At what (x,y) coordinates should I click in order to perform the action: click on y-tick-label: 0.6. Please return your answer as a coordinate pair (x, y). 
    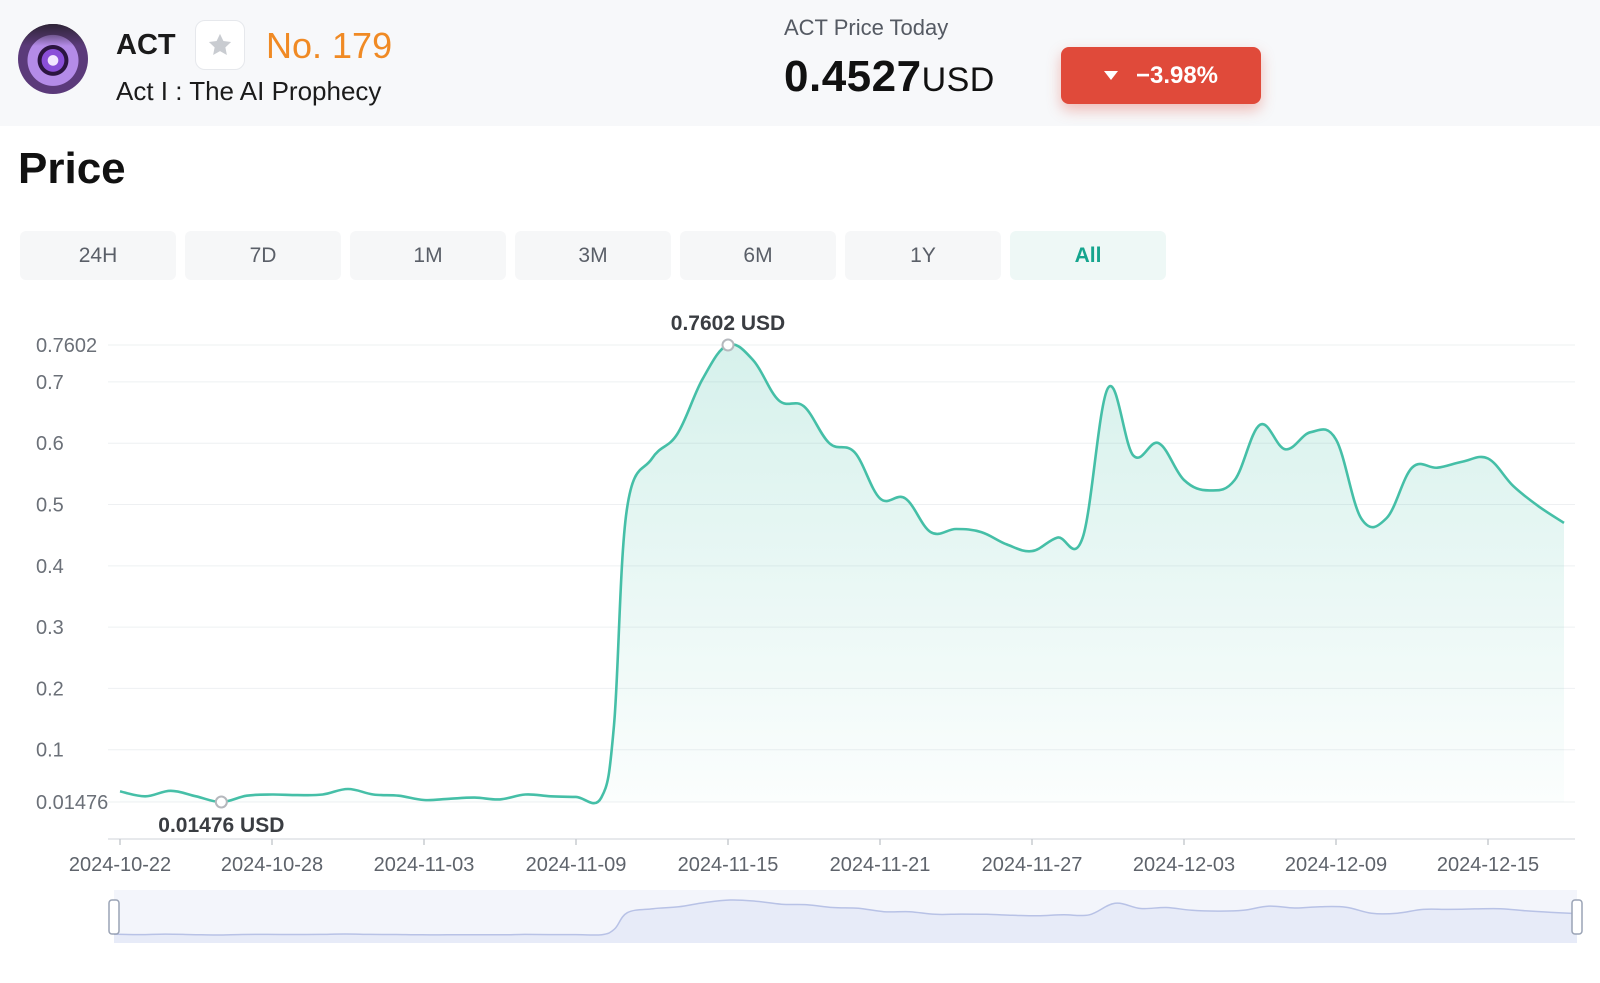
    Looking at the image, I should click on (50, 444).